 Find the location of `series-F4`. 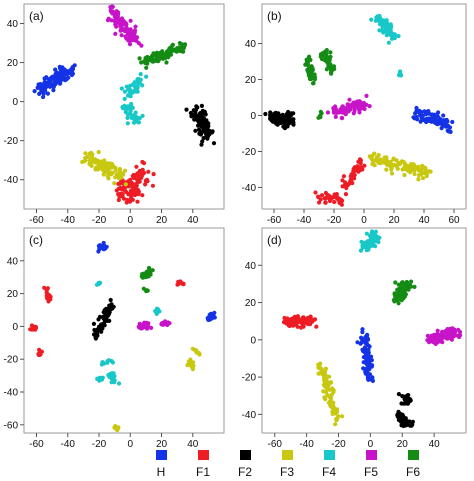

series-F4 is located at coordinates (134, 99).